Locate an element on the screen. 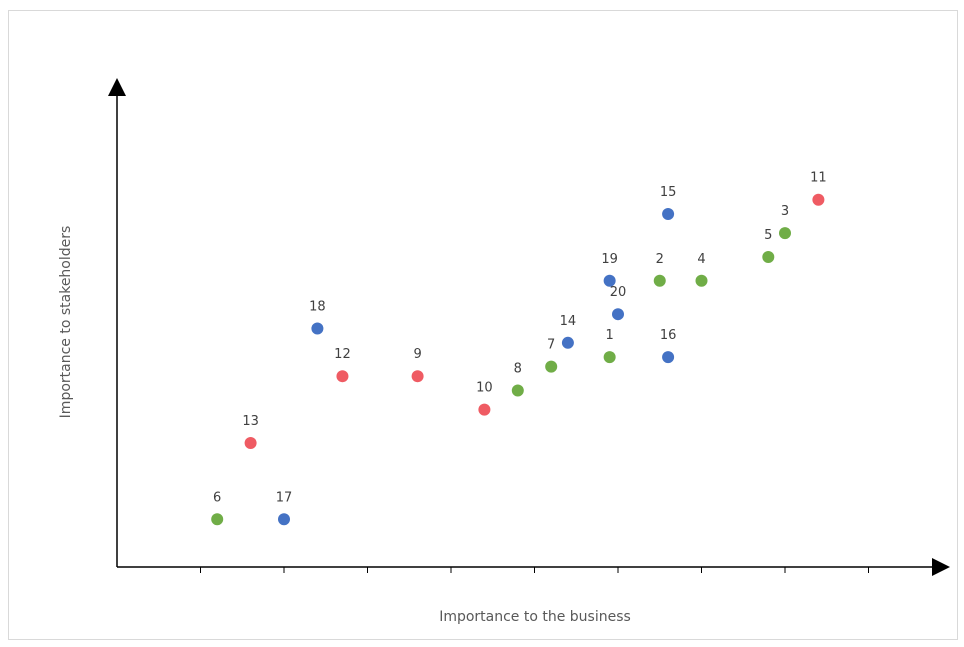 This screenshot has width=964, height=647. x-axis-ticks is located at coordinates (534, 570).